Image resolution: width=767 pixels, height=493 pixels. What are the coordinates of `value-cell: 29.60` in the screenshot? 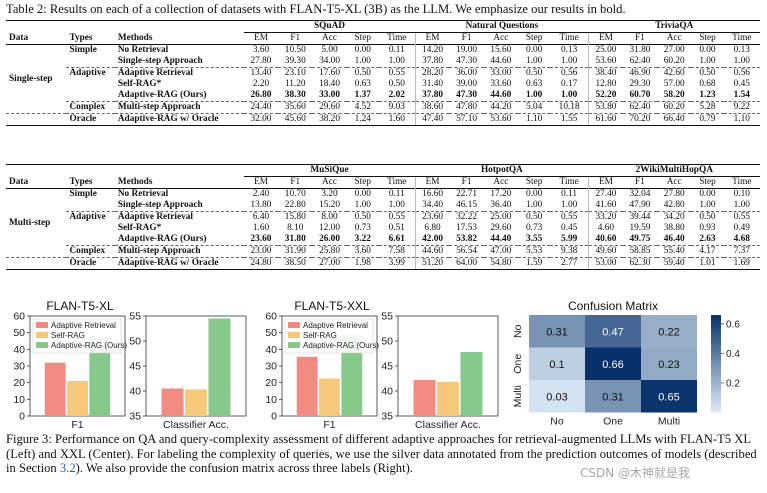 It's located at (329, 107).